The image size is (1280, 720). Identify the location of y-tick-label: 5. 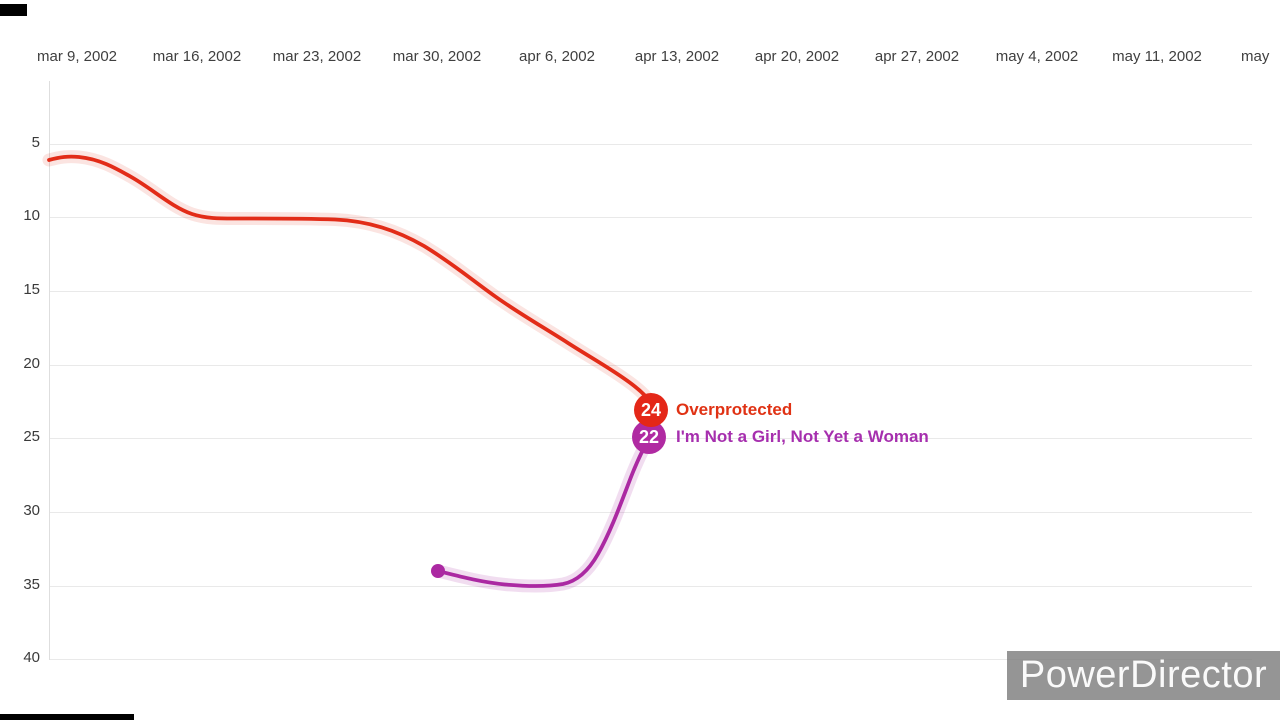
(35, 142).